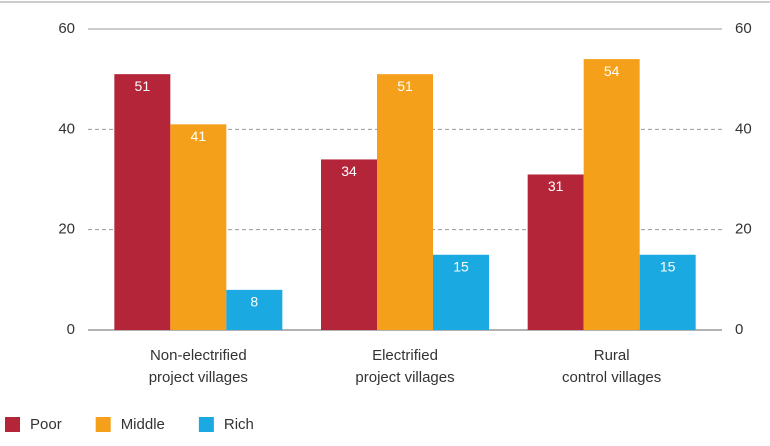 Image resolution: width=770 pixels, height=446 pixels. Describe the element at coordinates (404, 366) in the screenshot. I see `x-tick-label: Electrified project villages` at that location.